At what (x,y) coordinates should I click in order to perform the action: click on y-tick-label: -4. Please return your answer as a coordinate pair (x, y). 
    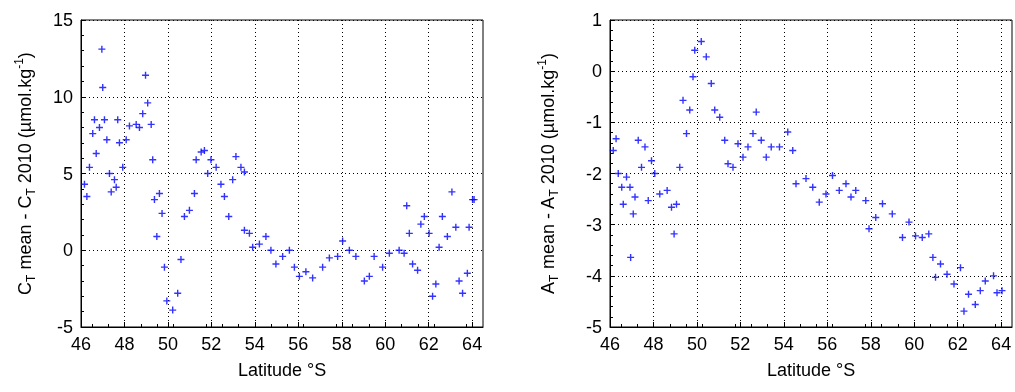
    Looking at the image, I should click on (593, 275).